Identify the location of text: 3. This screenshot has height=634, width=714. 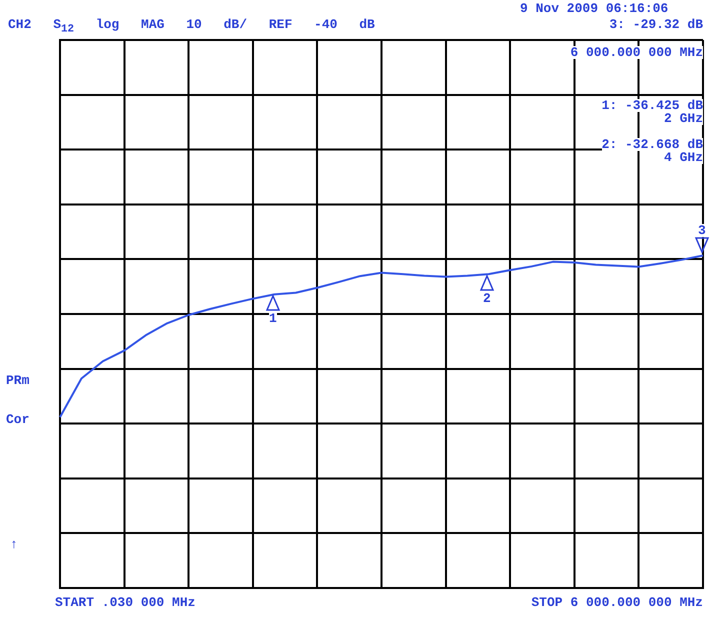
(702, 230).